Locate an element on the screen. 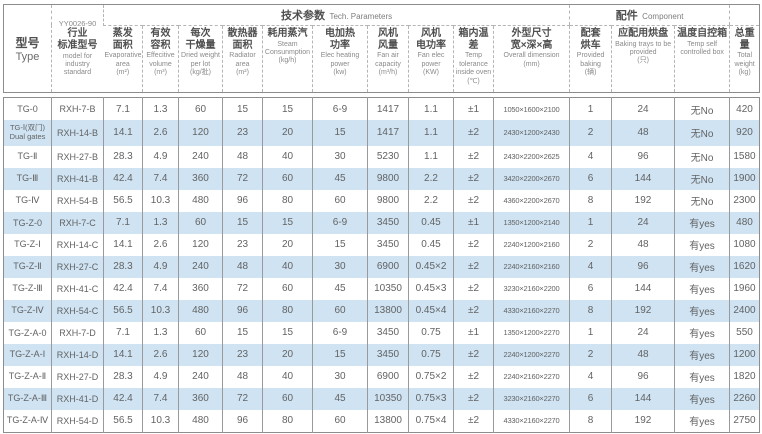 This screenshot has width=762, height=434. cell-std: RXH-41-D is located at coordinates (77, 398).